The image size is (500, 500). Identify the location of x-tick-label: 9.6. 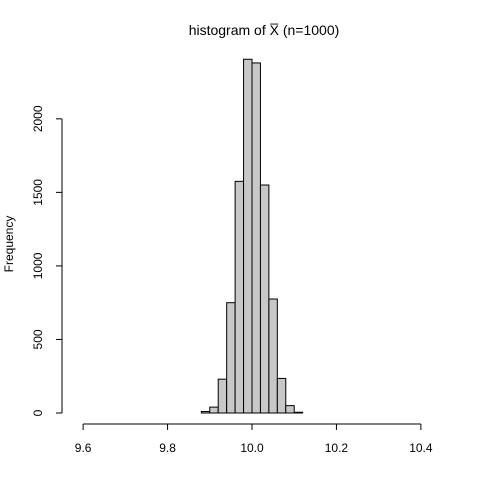
(83, 448).